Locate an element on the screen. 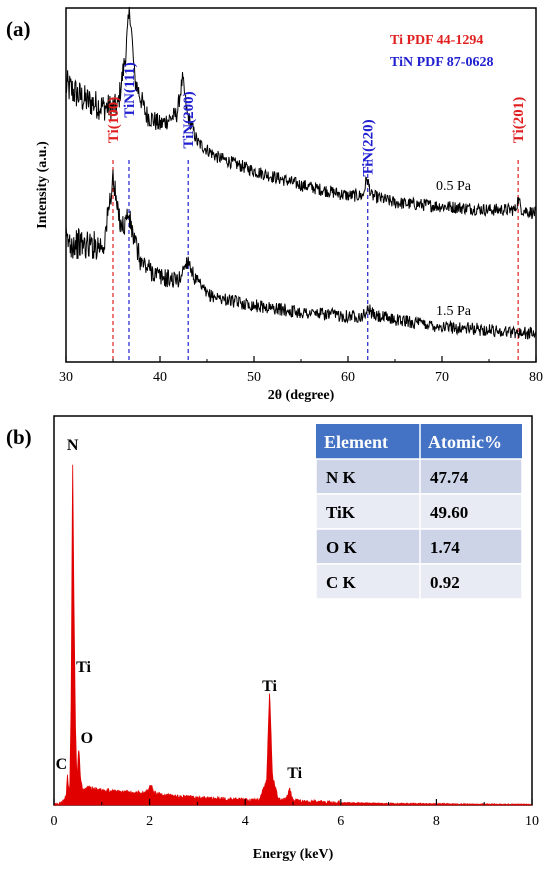 The height and width of the screenshot is (869, 550). x-tick-label: 70 is located at coordinates (442, 377).